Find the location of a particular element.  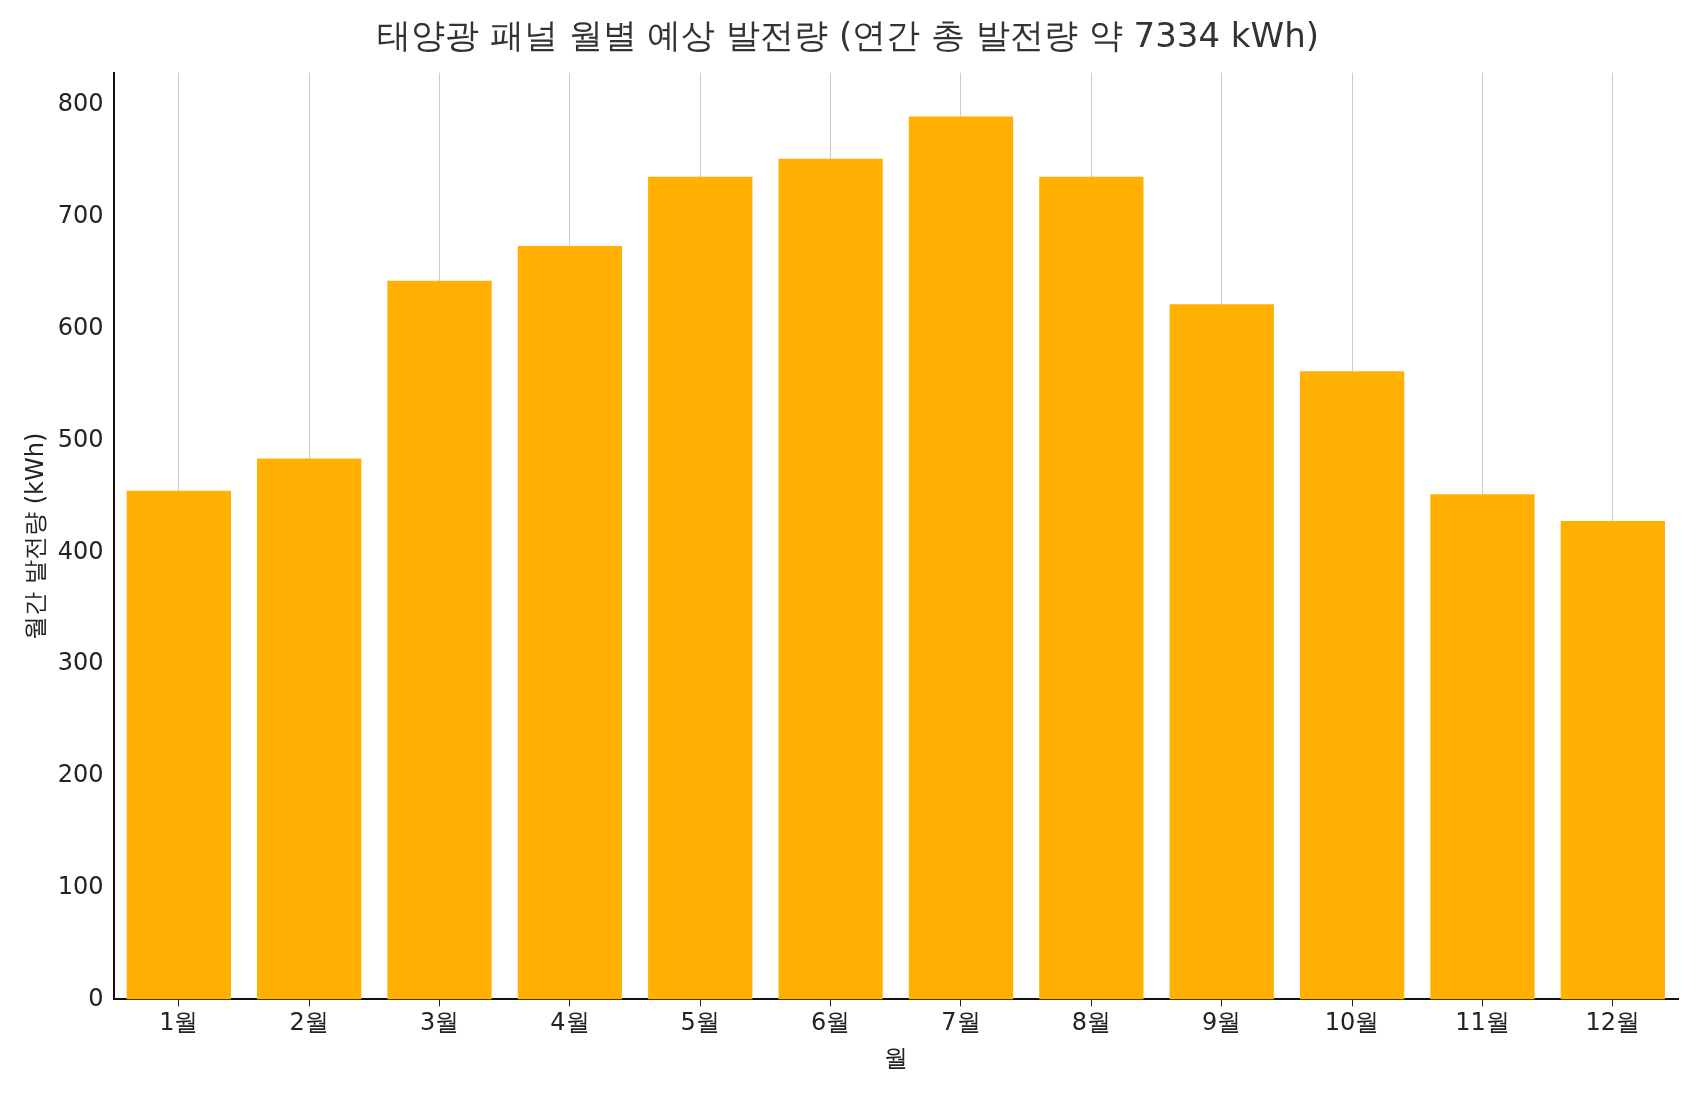

y-tick-label: 700 is located at coordinates (80, 215).